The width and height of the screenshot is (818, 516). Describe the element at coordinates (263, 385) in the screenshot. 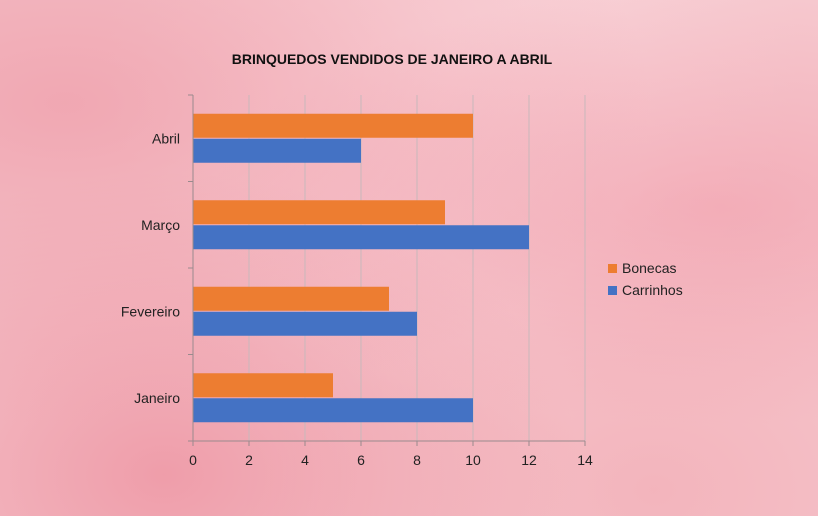

I see `bar-bonecas-janeiro` at that location.